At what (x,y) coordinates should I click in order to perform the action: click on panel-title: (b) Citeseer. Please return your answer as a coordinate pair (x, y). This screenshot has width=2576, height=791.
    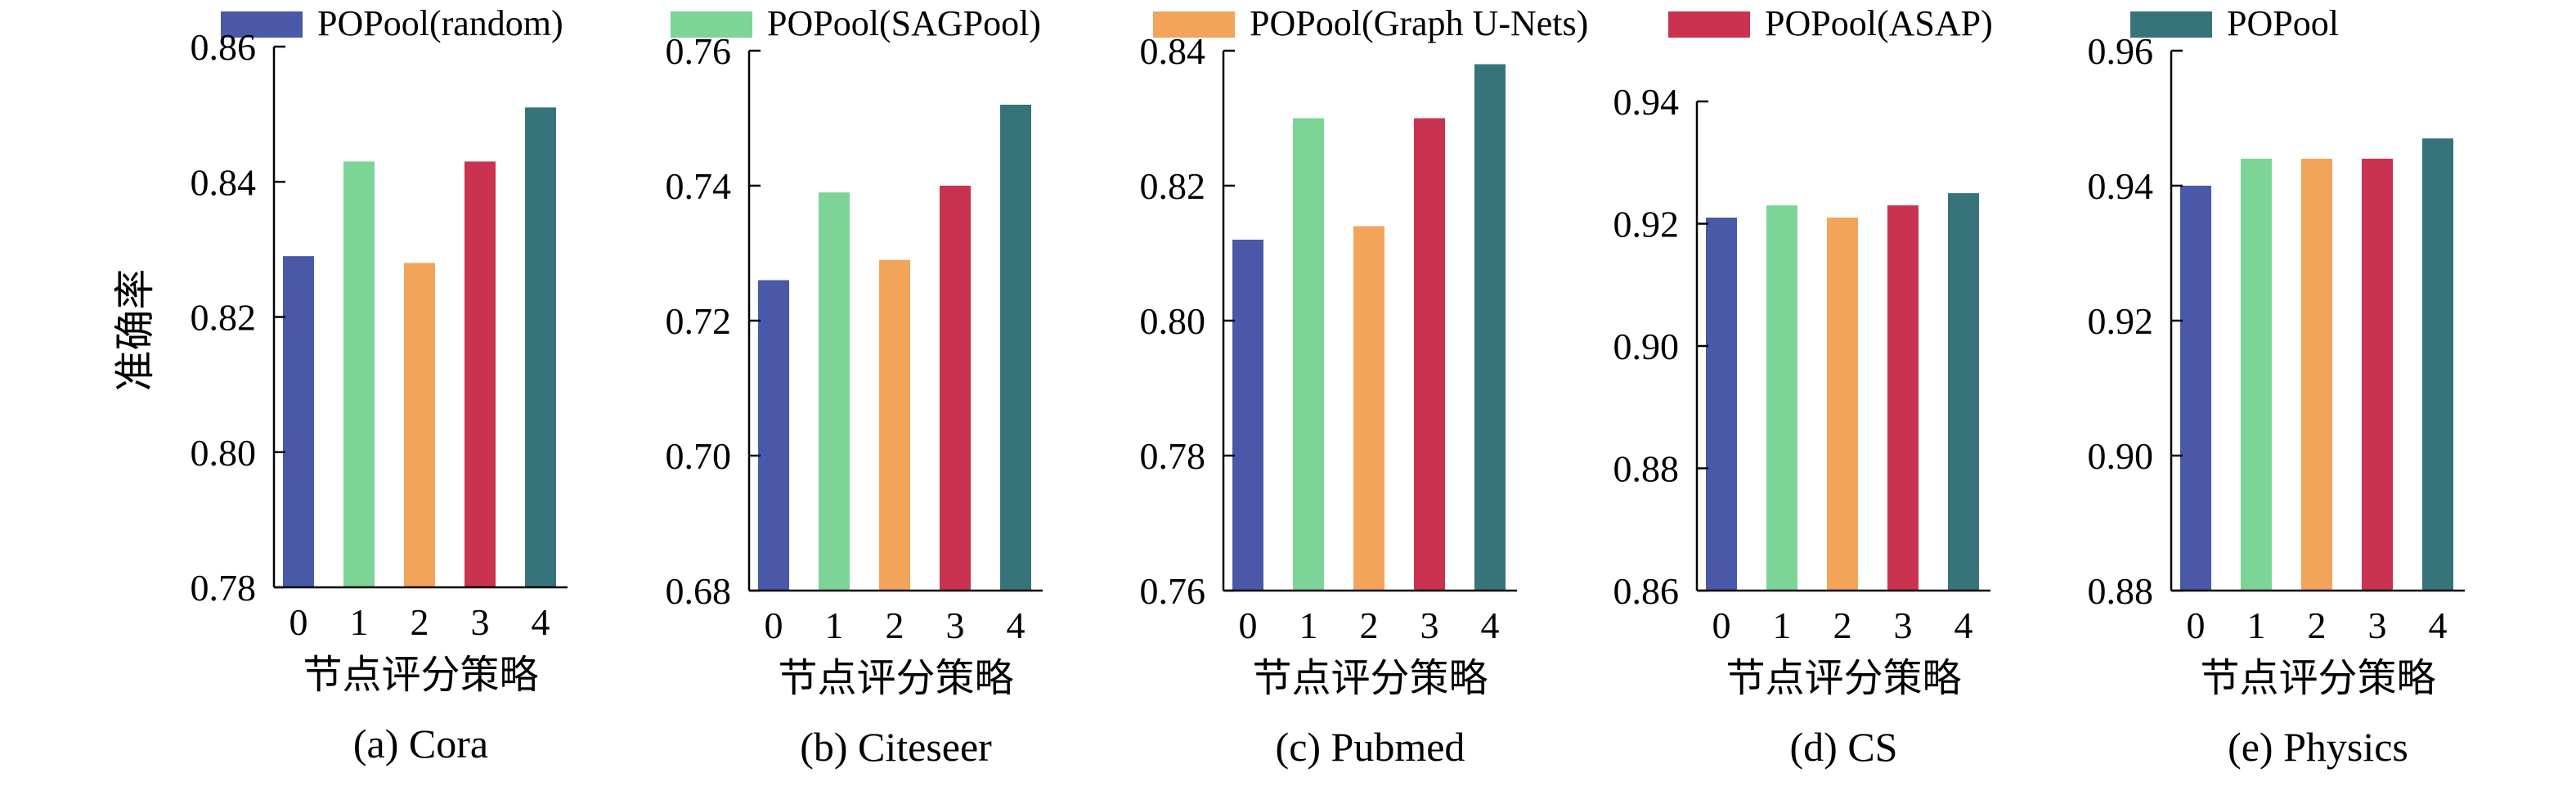
    Looking at the image, I should click on (896, 747).